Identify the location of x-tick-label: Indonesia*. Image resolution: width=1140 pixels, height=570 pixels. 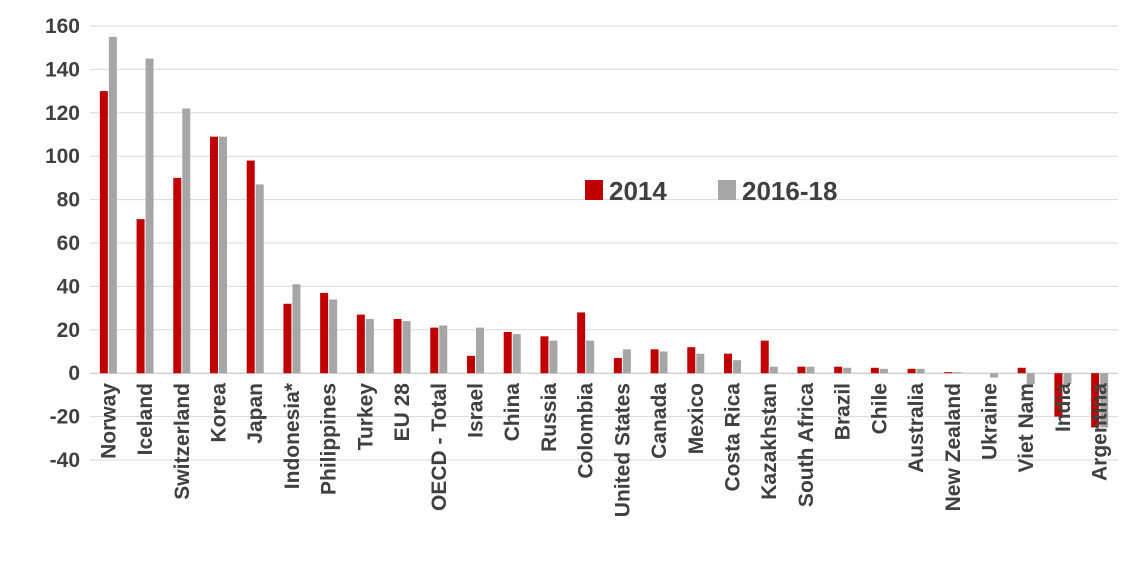
(292, 435).